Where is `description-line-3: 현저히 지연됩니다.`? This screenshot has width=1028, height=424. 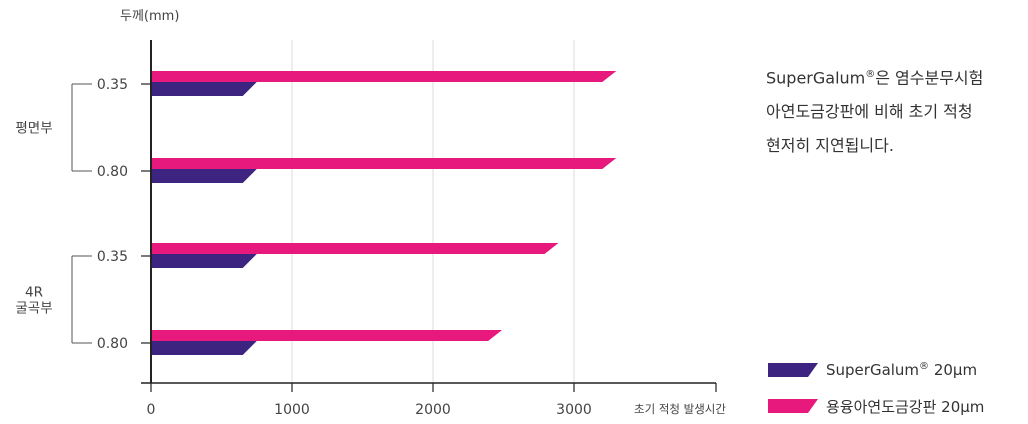
description-line-3: 현저히 지연됩니다. is located at coordinates (830, 146).